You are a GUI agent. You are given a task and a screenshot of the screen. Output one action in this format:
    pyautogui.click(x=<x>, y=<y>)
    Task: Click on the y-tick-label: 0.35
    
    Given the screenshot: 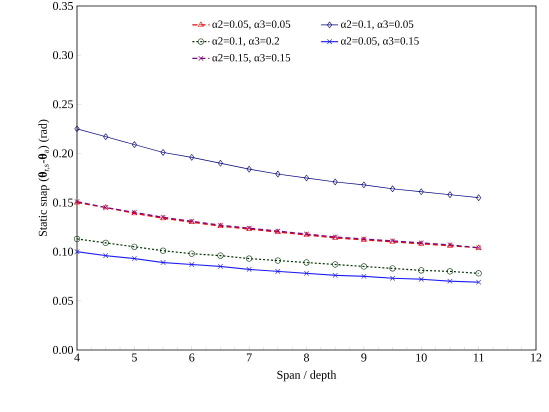 What is the action you would take?
    pyautogui.click(x=63, y=6)
    